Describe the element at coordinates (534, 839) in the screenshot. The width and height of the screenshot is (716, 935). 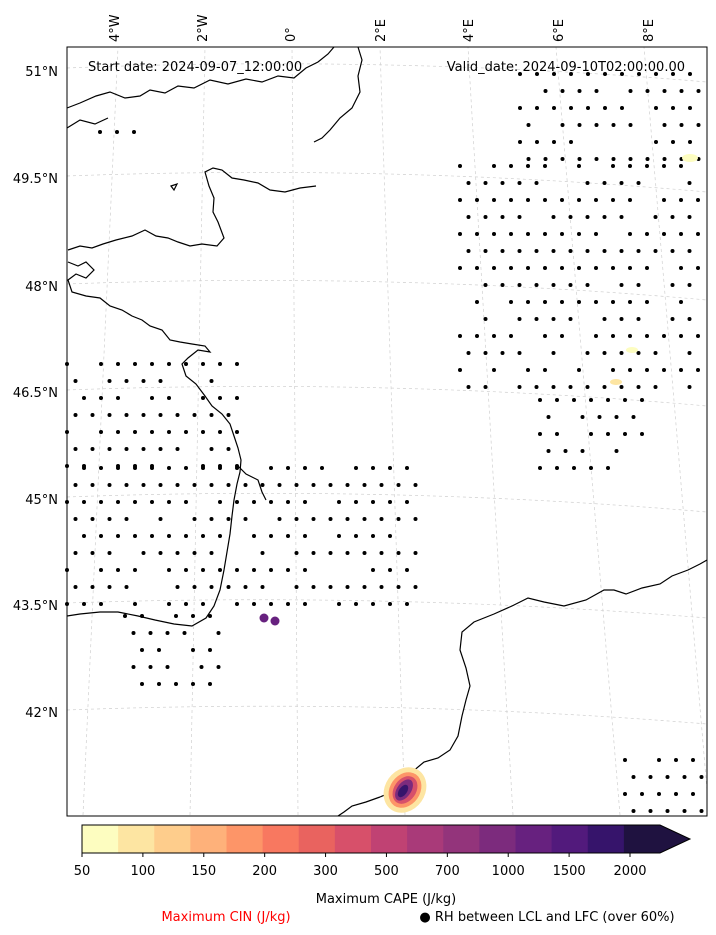
I see `colorbar-cell` at that location.